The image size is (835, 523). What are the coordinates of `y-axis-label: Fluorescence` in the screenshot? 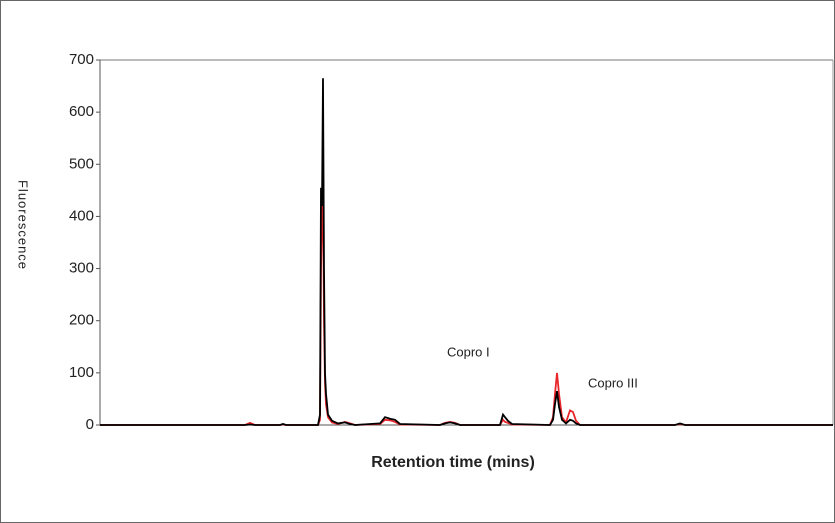 It's located at (23, 225).